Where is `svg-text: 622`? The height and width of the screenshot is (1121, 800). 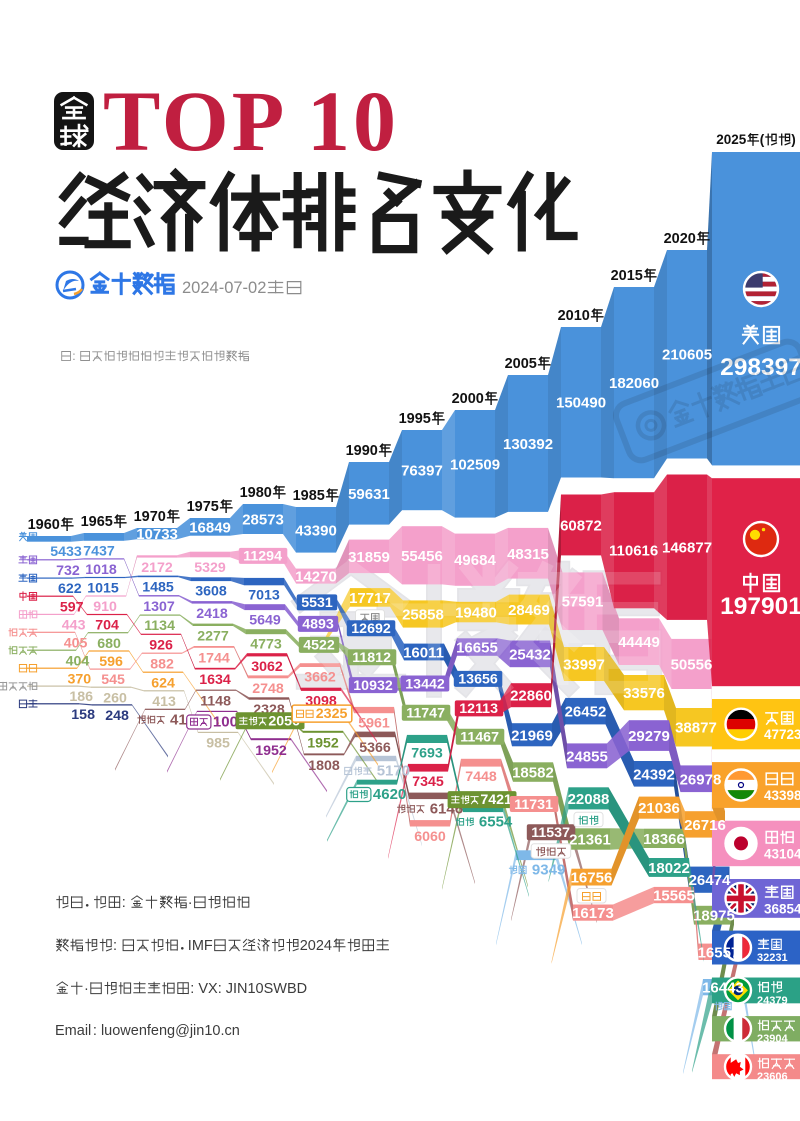
svg-text: 622 is located at coordinates (70, 589).